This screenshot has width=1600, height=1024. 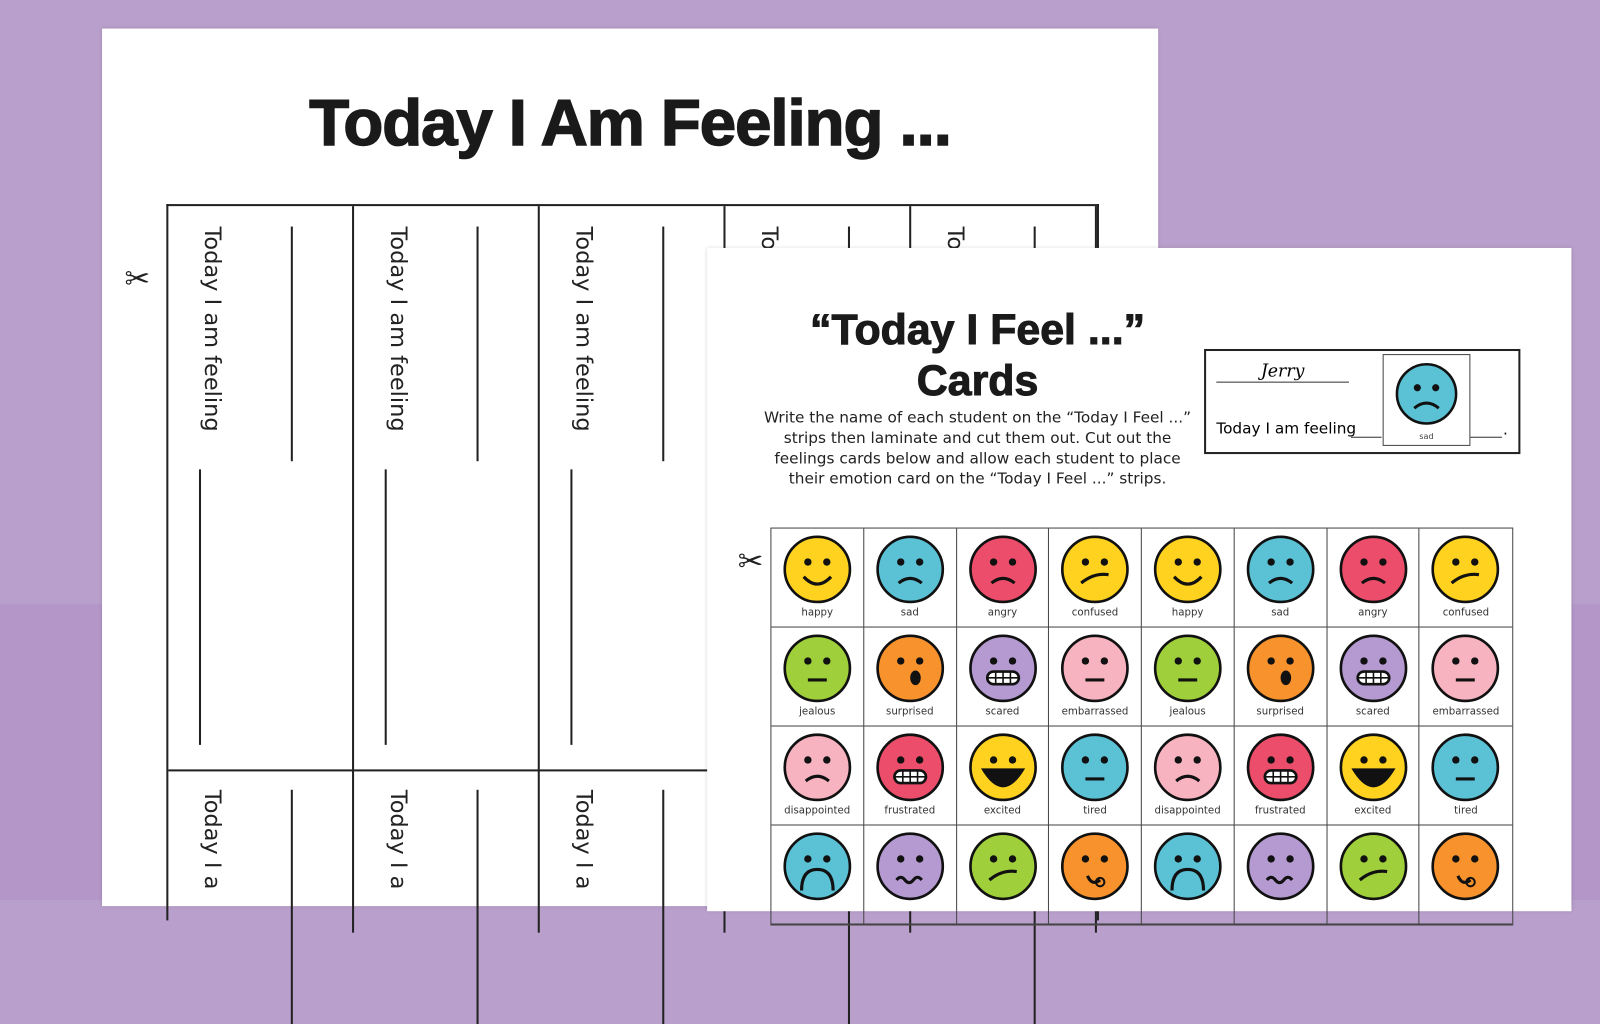 I want to click on strip-text: Today I am feeling, so click(x=583, y=329).